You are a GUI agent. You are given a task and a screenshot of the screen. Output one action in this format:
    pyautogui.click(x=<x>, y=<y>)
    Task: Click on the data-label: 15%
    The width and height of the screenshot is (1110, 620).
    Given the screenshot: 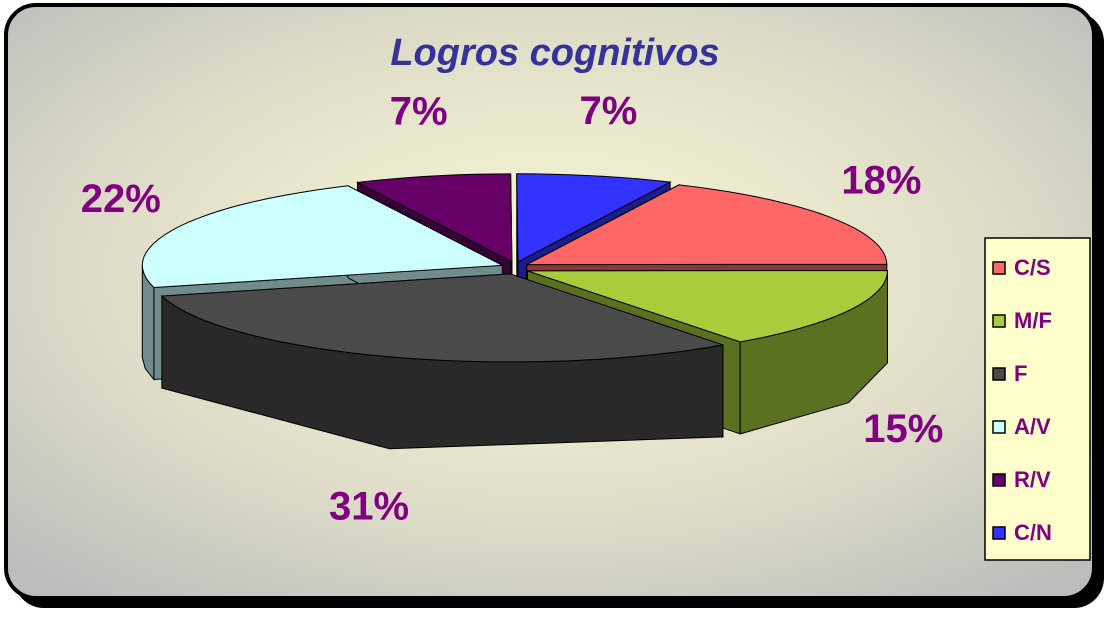 What is the action you would take?
    pyautogui.click(x=903, y=429)
    